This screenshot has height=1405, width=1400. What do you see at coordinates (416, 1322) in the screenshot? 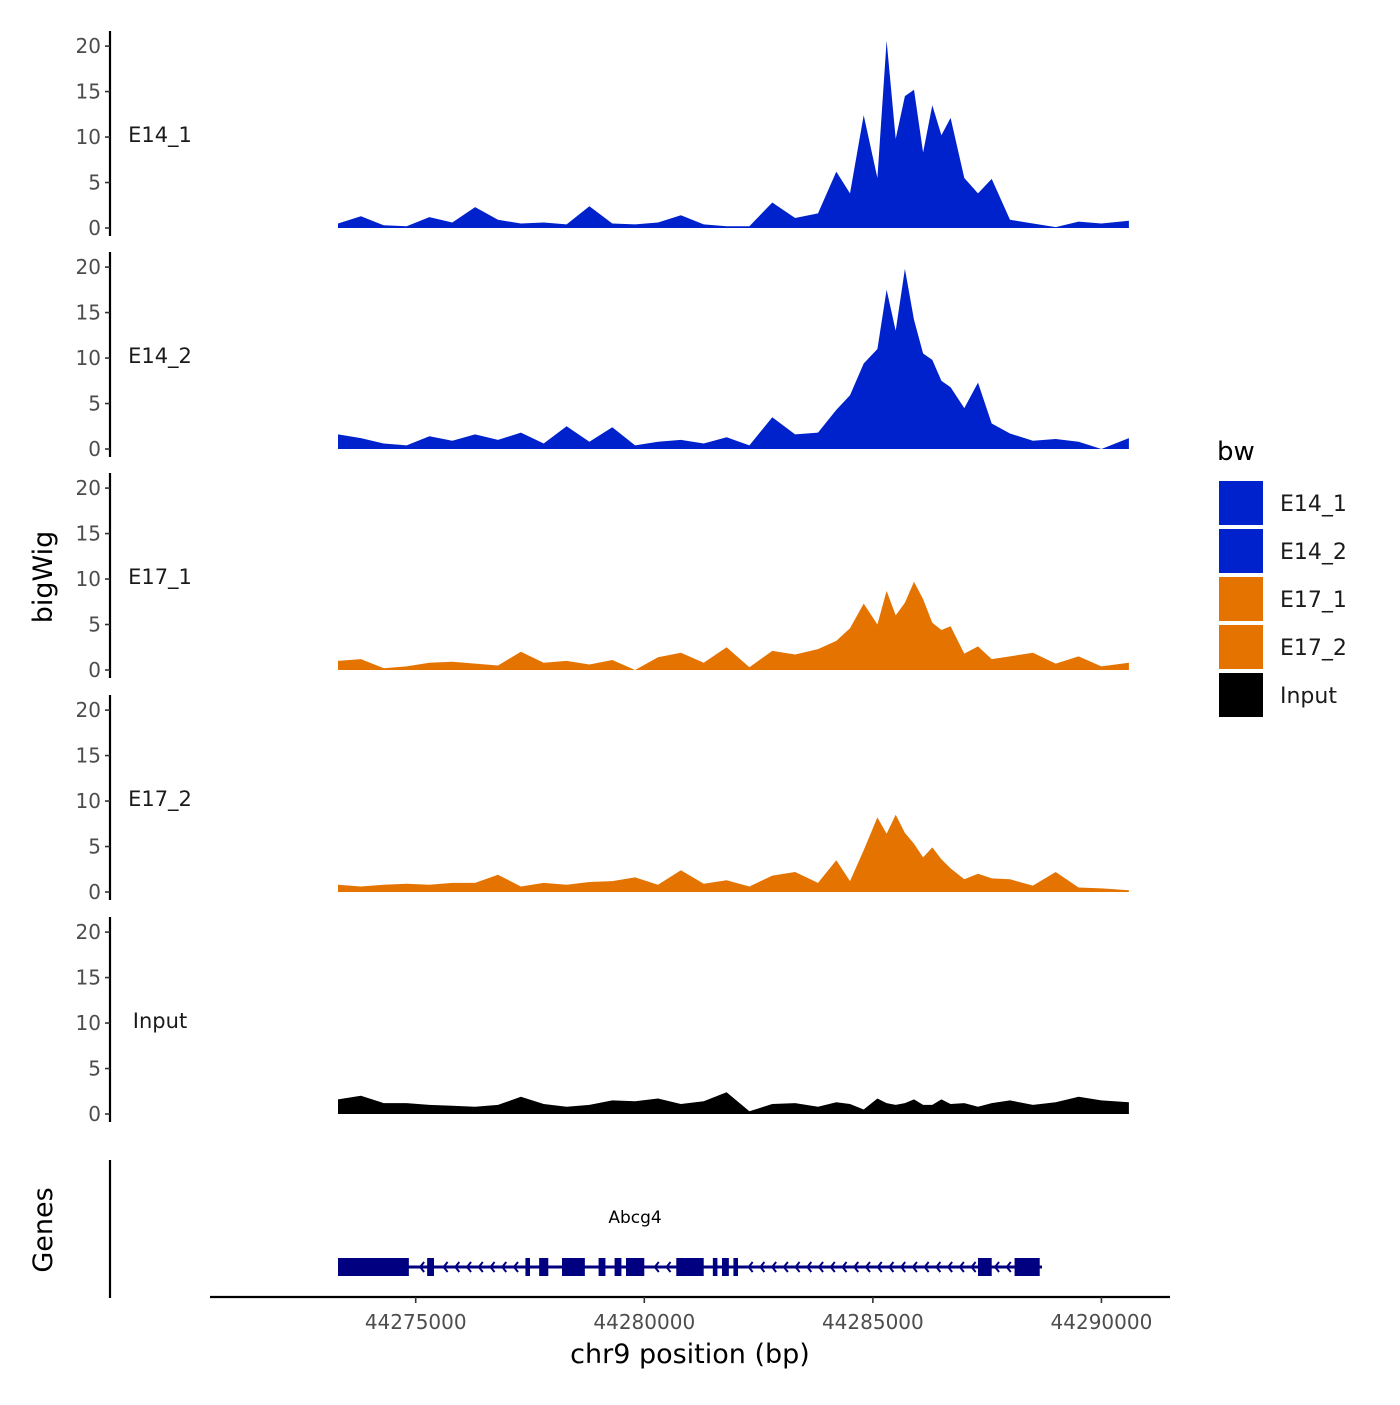
I see `x-tick-label: 44275000` at bounding box center [416, 1322].